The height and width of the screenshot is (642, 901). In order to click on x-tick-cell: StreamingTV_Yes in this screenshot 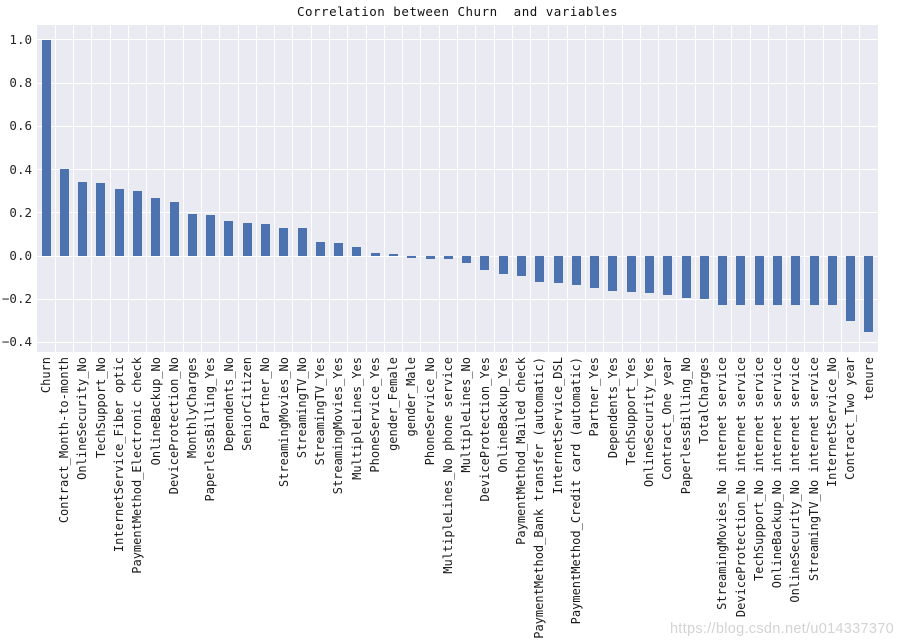, I will do `click(320, 498)`.